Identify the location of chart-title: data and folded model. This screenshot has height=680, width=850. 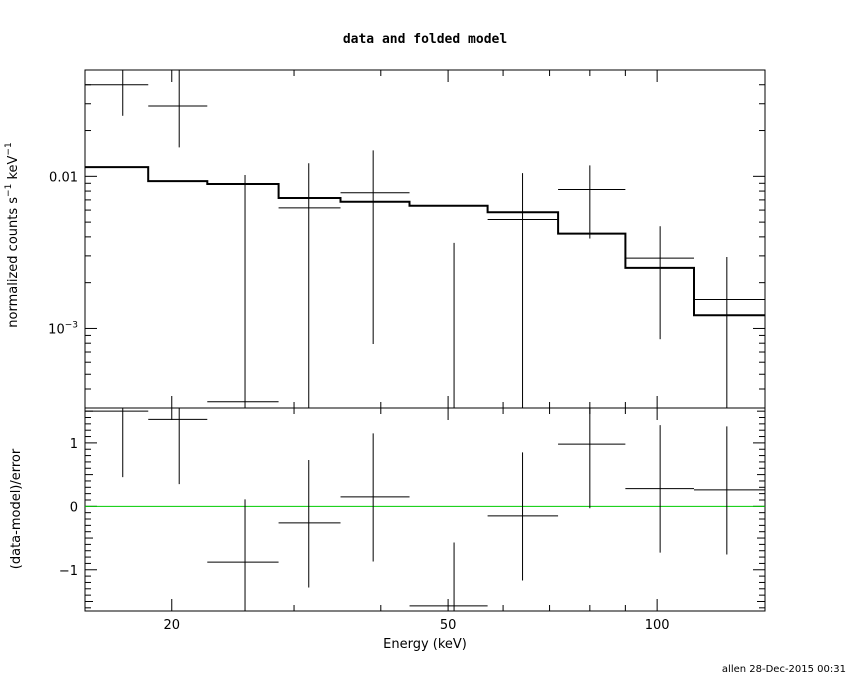
(425, 39).